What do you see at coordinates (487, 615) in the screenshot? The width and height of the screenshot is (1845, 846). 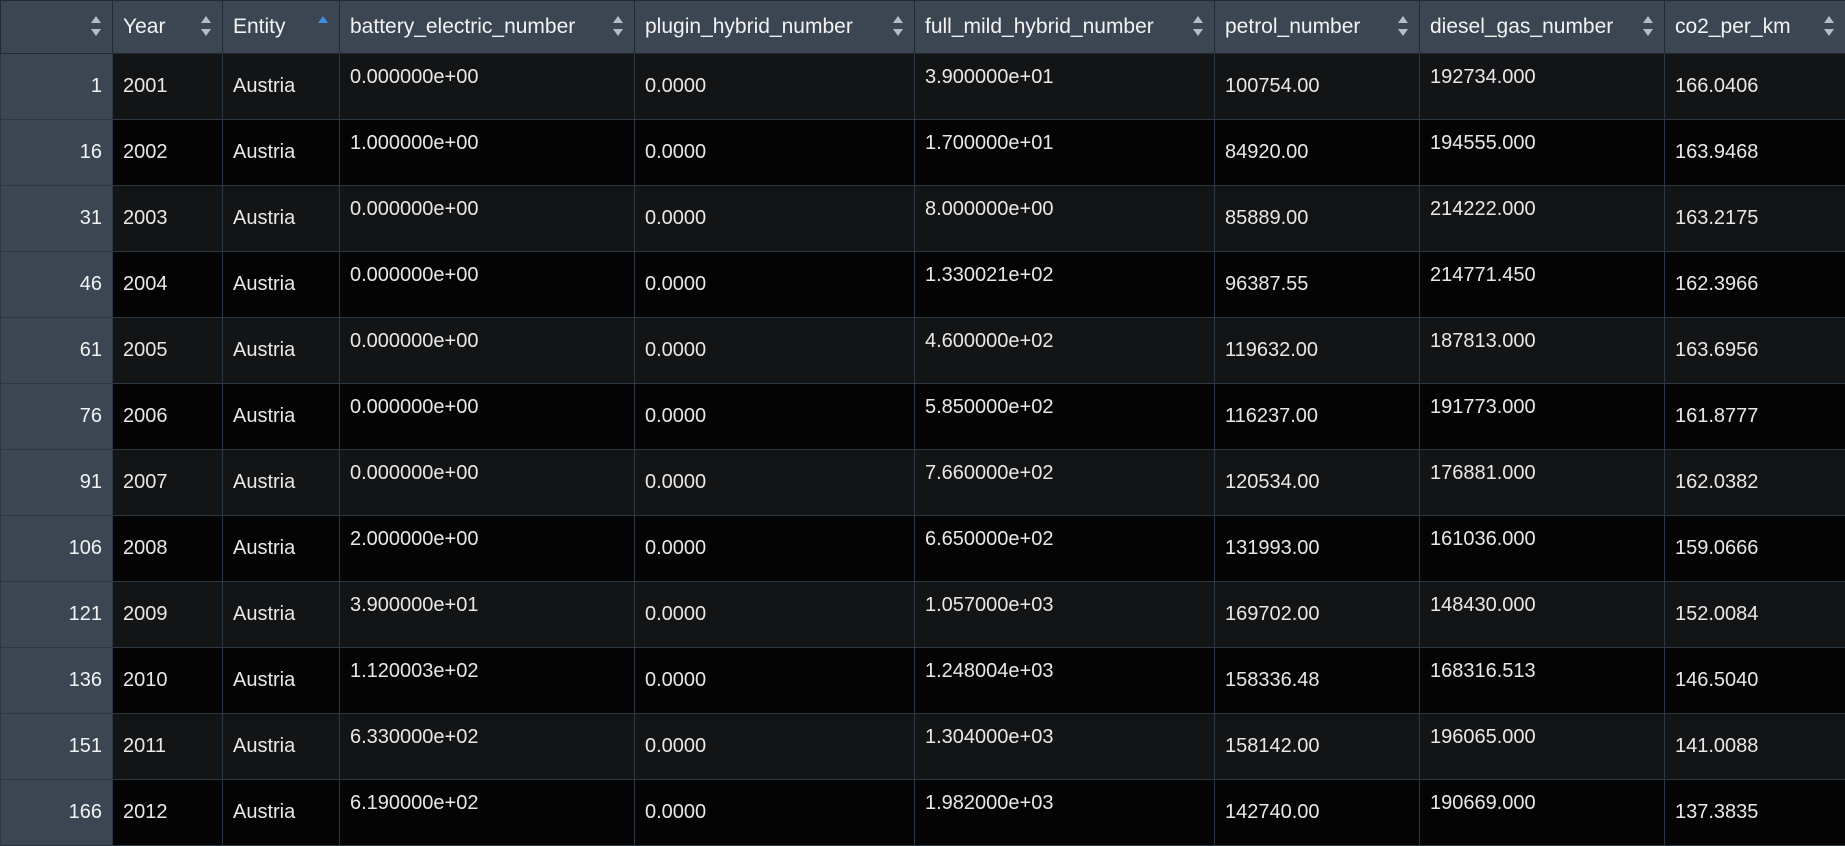 I see `cell-battery-electric-number: 3.900000e+01` at bounding box center [487, 615].